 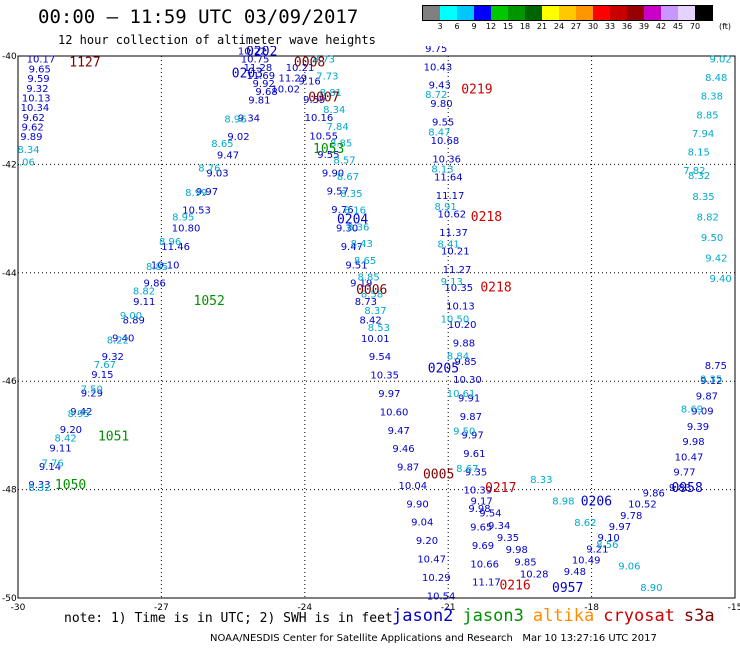 I want to click on wave-height-value: 8.99, so click(x=196, y=193).